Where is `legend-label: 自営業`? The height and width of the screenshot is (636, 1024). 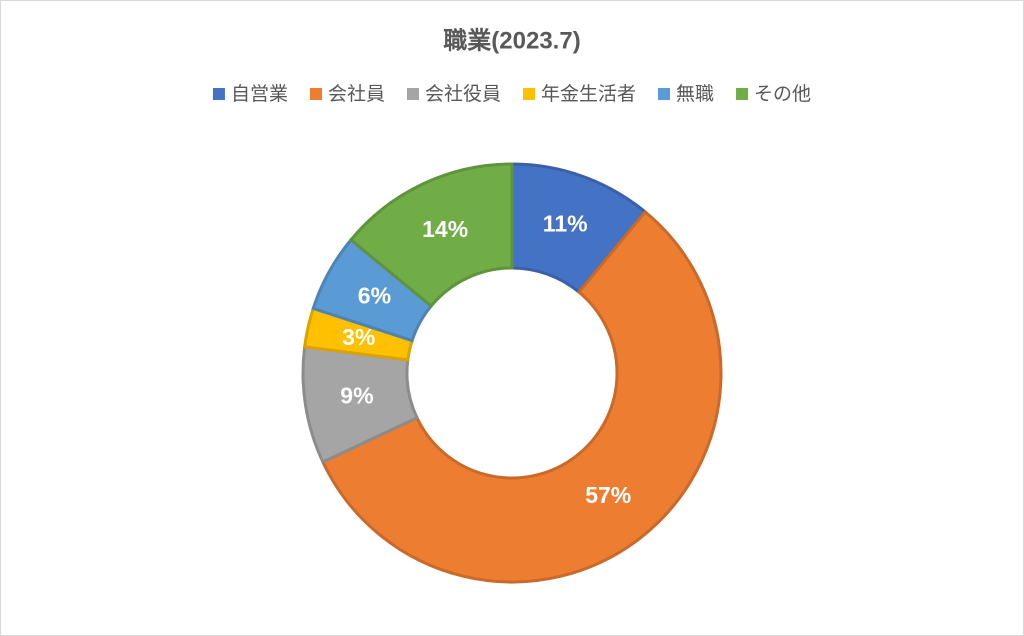 legend-label: 自営業 is located at coordinates (259, 94).